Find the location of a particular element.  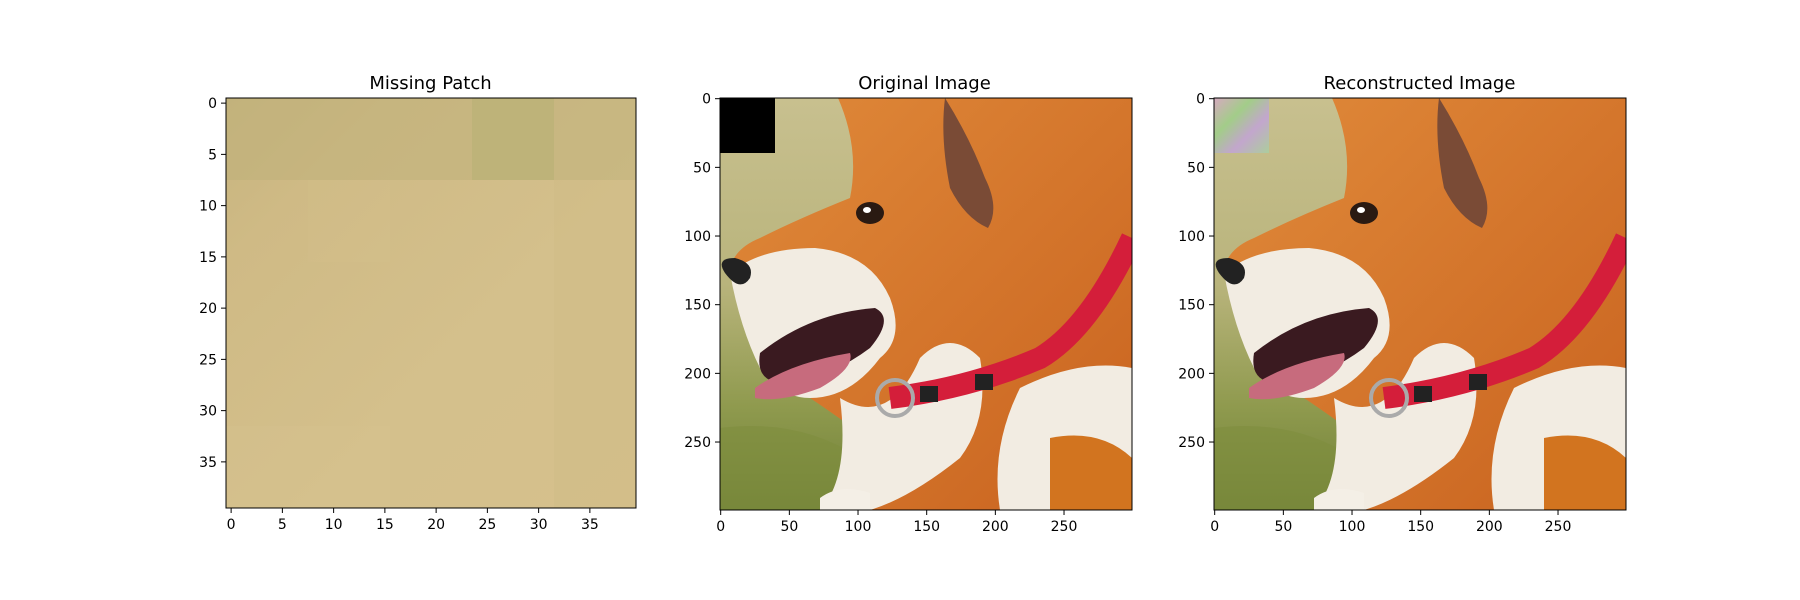

panel-title: Original Image is located at coordinates (924, 83).